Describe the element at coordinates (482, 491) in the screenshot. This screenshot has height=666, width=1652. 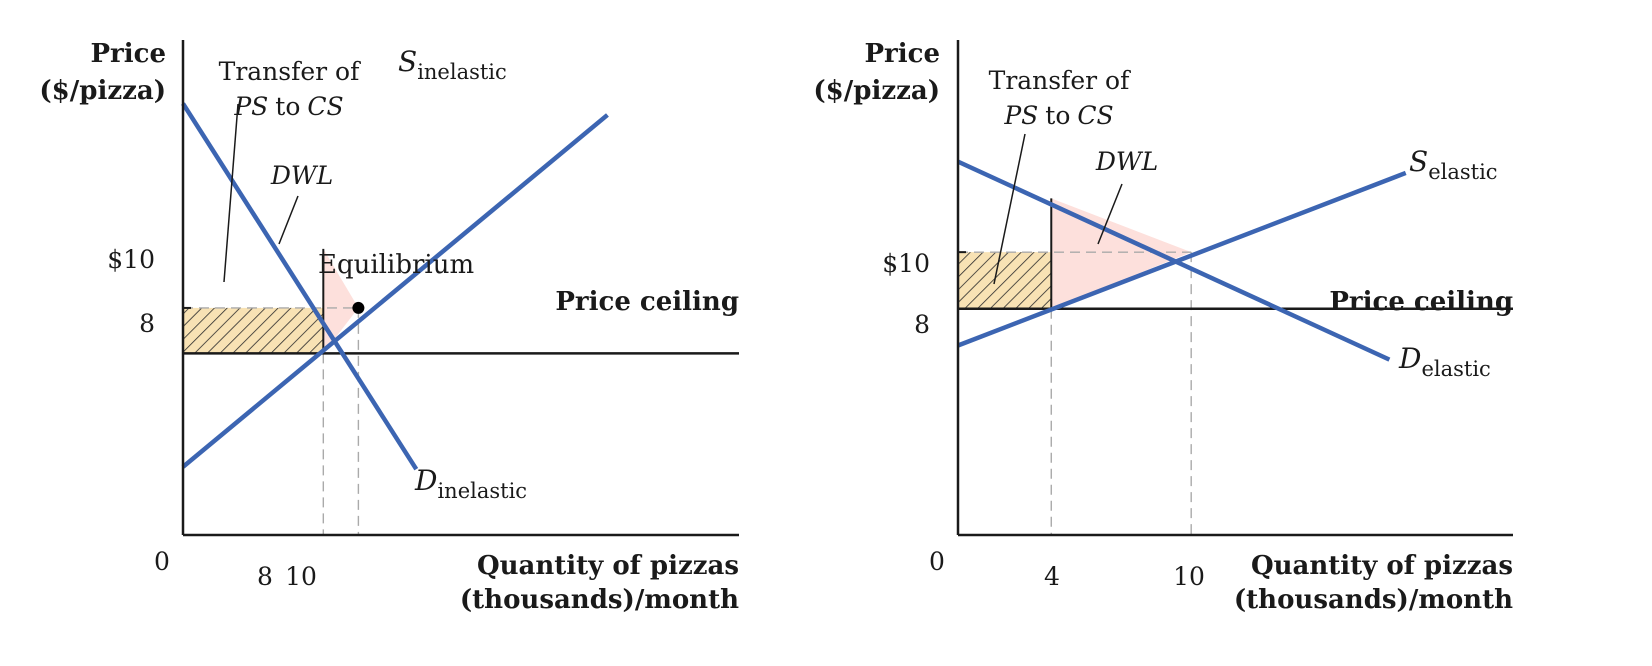
I see `demand-label-sub: inelastic` at that location.